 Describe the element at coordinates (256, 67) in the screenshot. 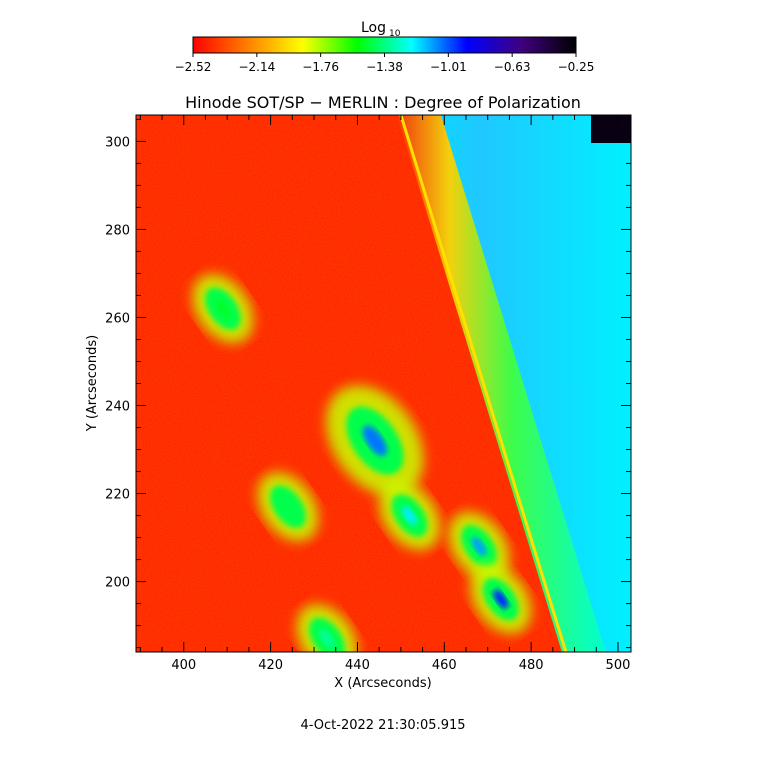

I see `colorbar-tick-label: −2.14` at that location.